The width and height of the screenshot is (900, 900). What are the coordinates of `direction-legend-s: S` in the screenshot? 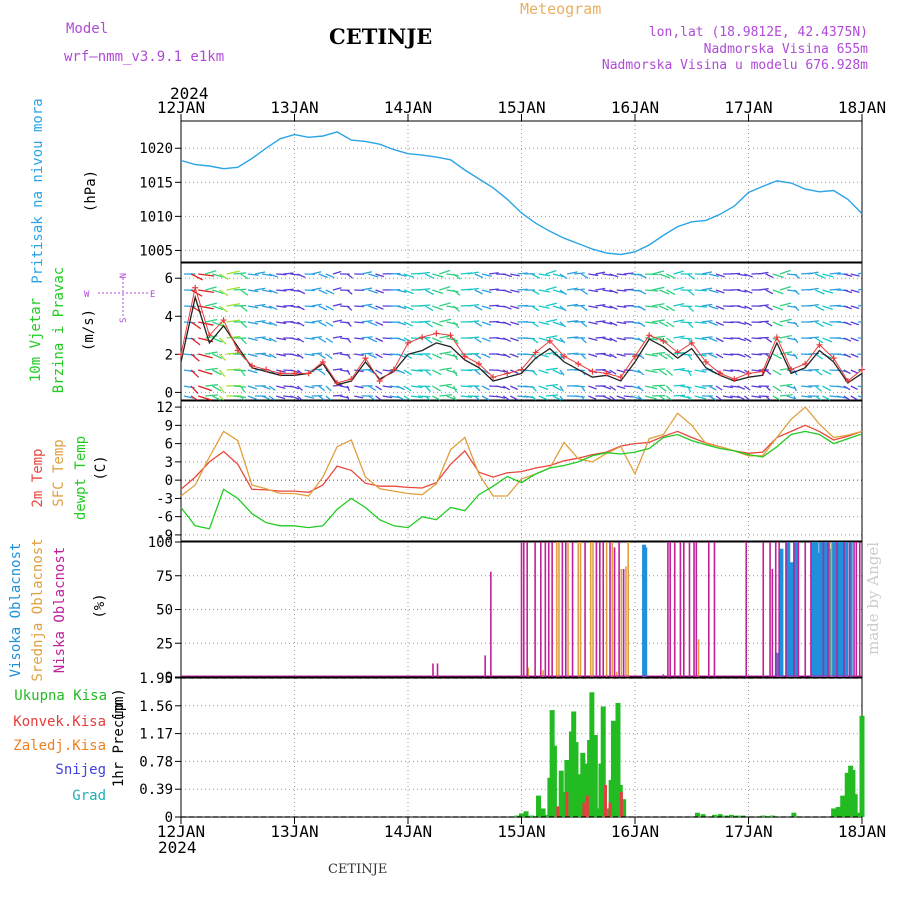 It's located at (124, 320).